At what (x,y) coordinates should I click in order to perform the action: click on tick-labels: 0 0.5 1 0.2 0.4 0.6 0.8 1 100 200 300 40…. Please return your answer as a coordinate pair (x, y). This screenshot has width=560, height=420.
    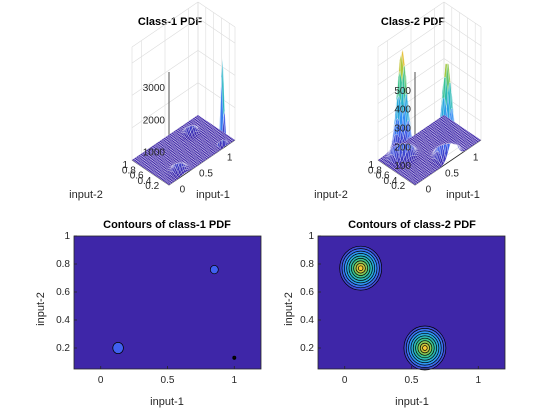
    Looking at the image, I should click on (423, 141).